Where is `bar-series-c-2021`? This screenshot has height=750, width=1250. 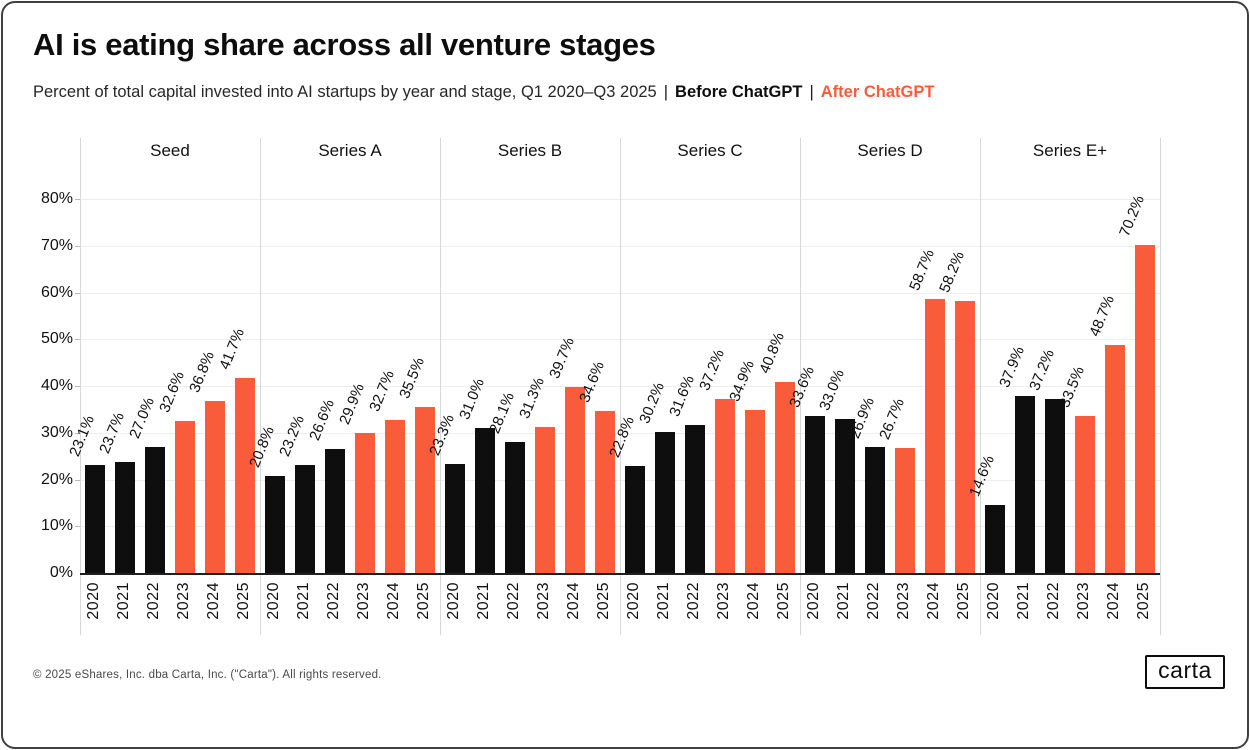 bar-series-c-2021 is located at coordinates (665, 502).